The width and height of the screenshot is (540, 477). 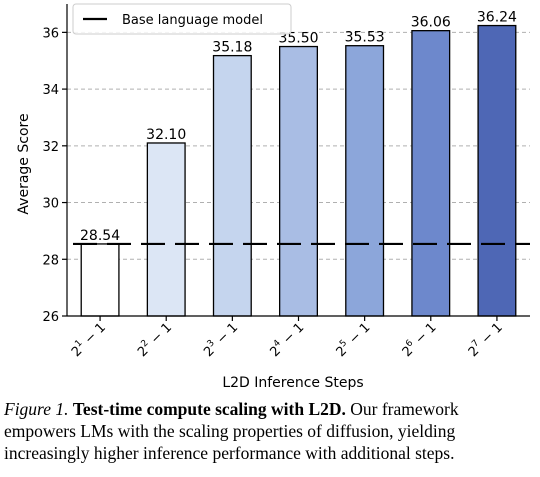 What do you see at coordinates (497, 18) in the screenshot?
I see `data-label-7: 36.24` at bounding box center [497, 18].